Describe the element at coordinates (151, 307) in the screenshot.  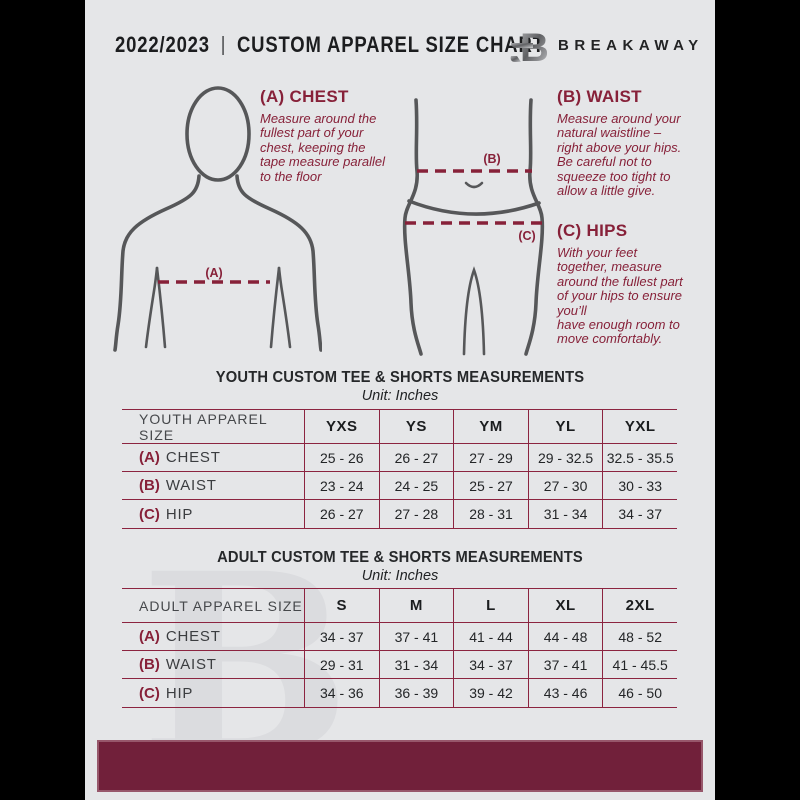
I see `left-inner-arm-line` at that location.